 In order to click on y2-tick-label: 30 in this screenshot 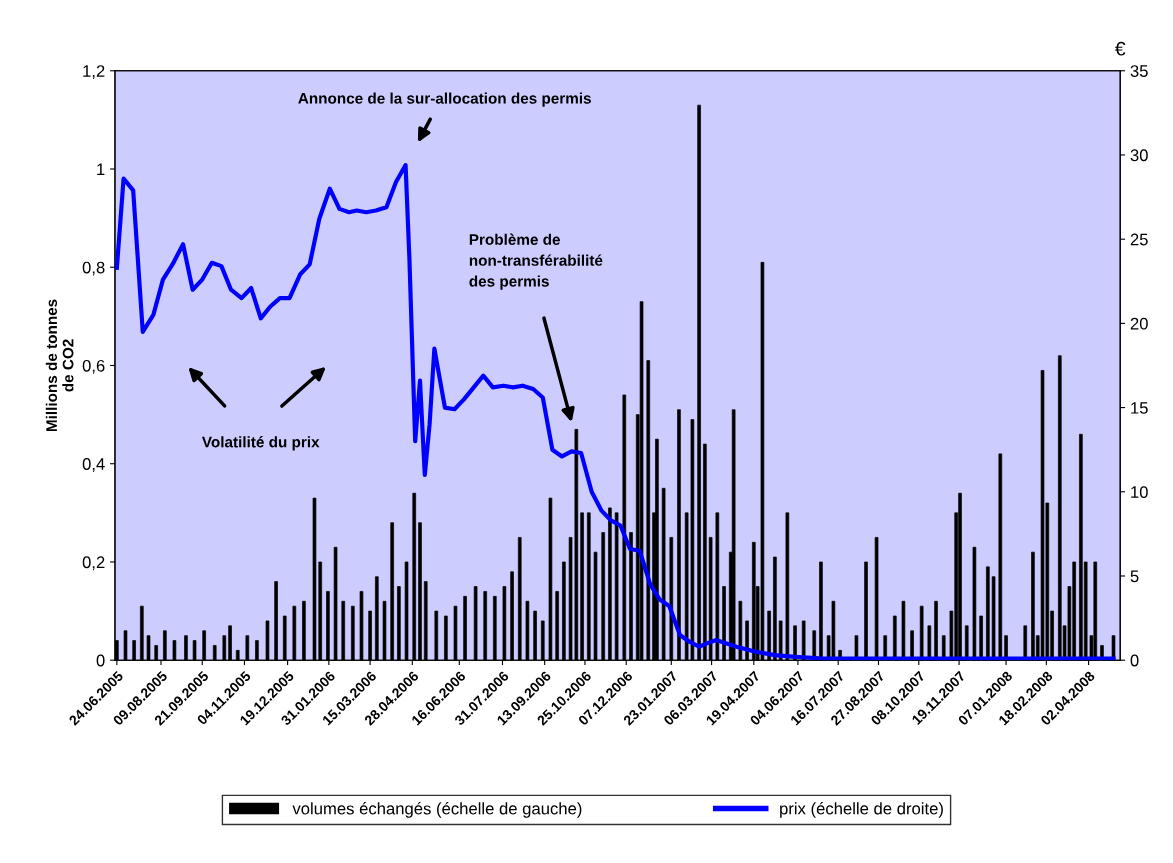, I will do `click(1139, 155)`.